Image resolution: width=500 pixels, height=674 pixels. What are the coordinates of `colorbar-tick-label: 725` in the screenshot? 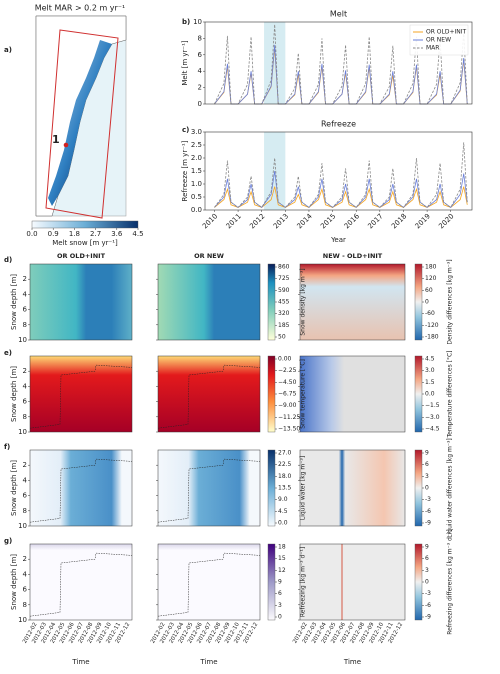 It's located at (284, 278).